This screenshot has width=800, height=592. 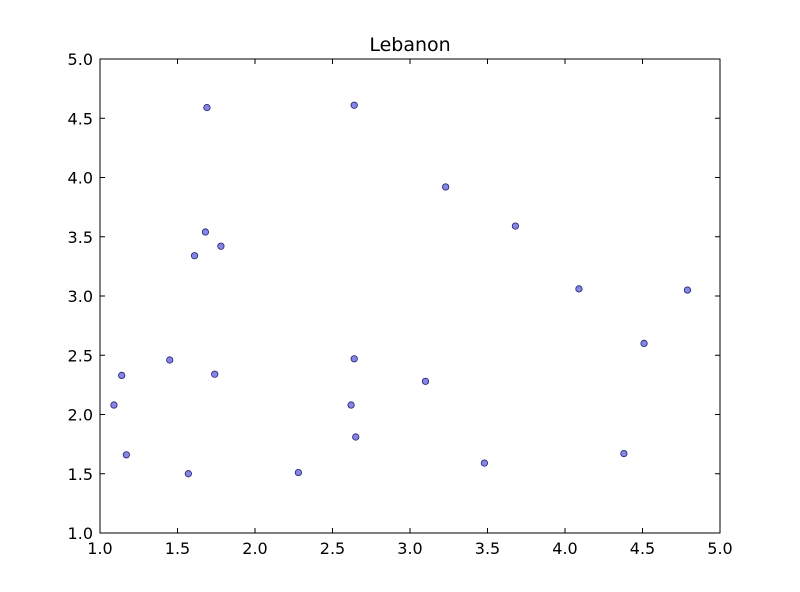 What do you see at coordinates (642, 548) in the screenshot?
I see `x-tick-label: 4.5` at bounding box center [642, 548].